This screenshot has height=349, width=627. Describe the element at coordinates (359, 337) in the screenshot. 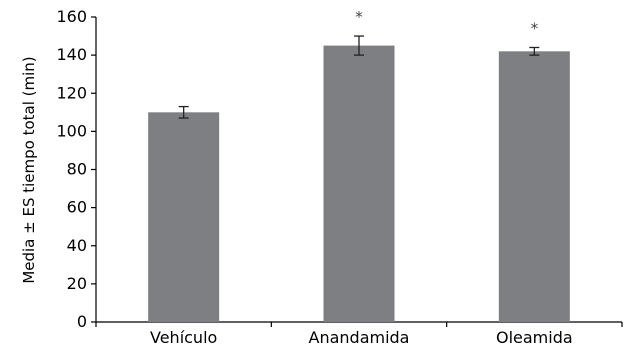

I see `x-tick-label: Anandamida` at that location.